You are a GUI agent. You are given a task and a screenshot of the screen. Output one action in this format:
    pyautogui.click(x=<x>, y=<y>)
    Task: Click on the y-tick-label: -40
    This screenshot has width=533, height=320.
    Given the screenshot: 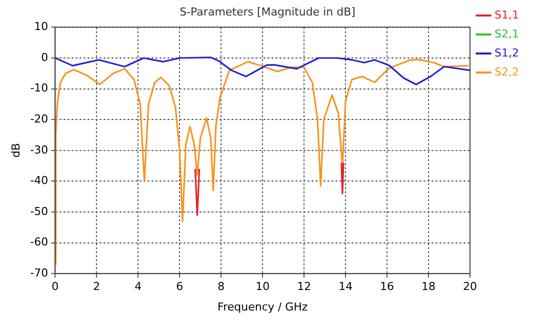 What is the action you would take?
    pyautogui.click(x=39, y=181)
    